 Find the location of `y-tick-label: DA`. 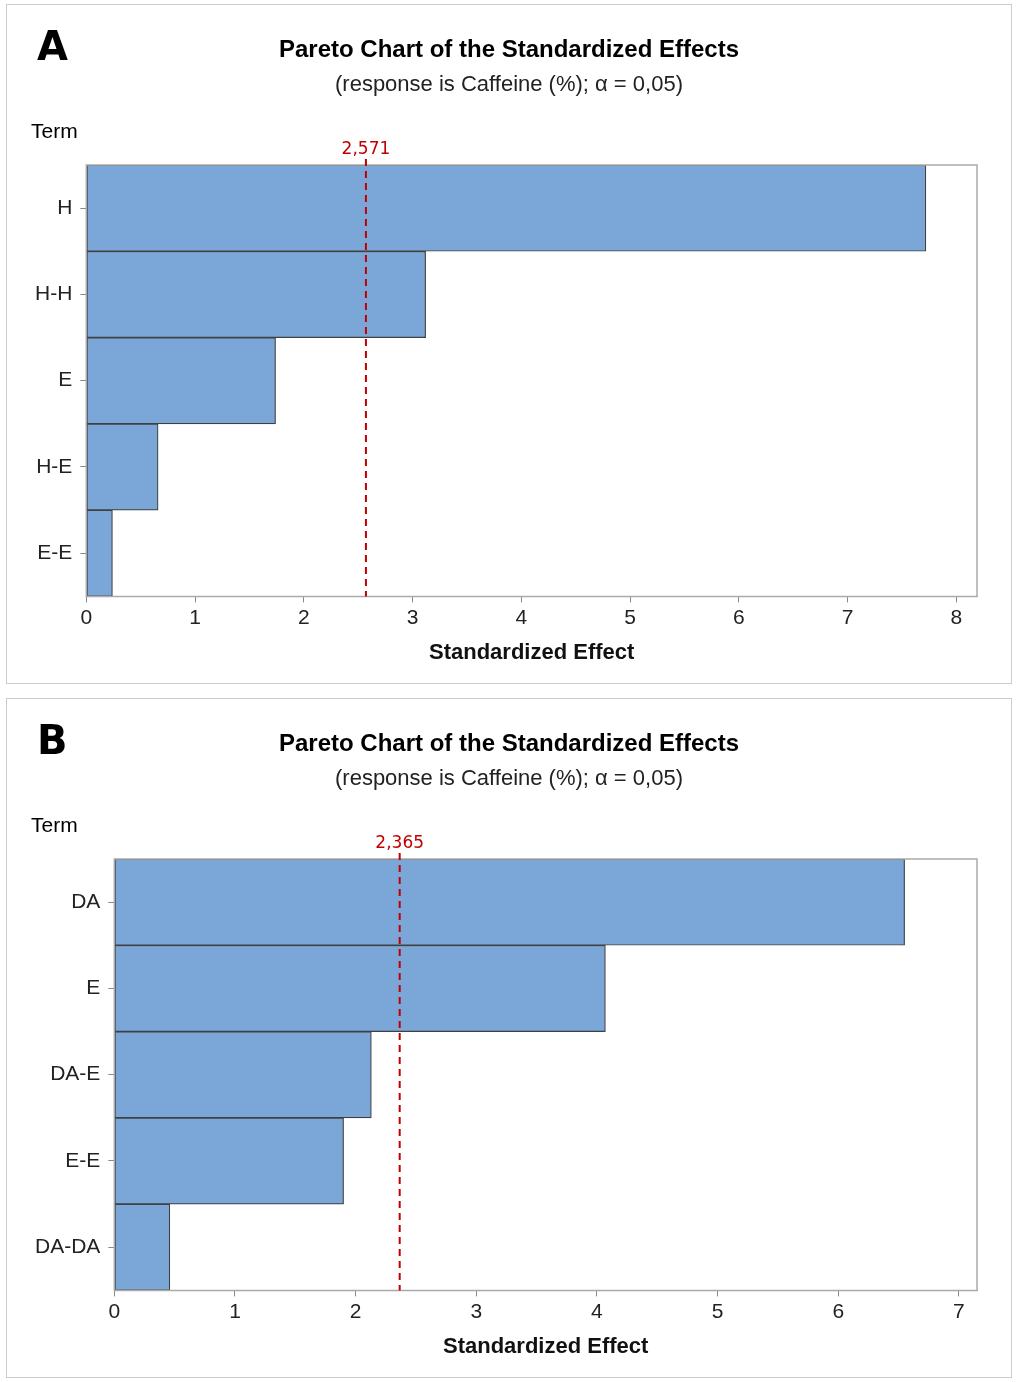

y-tick-label: DA is located at coordinates (86, 900).